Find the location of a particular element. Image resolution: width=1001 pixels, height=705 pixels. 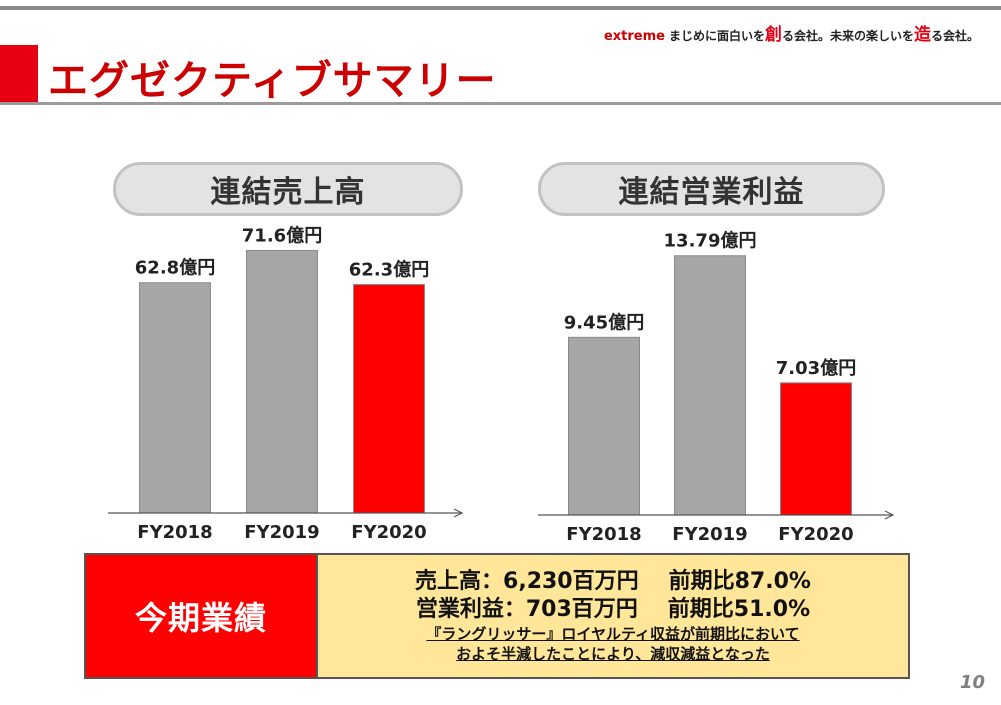

tagline-part-1: まじめに面白いを is located at coordinates (716, 36).